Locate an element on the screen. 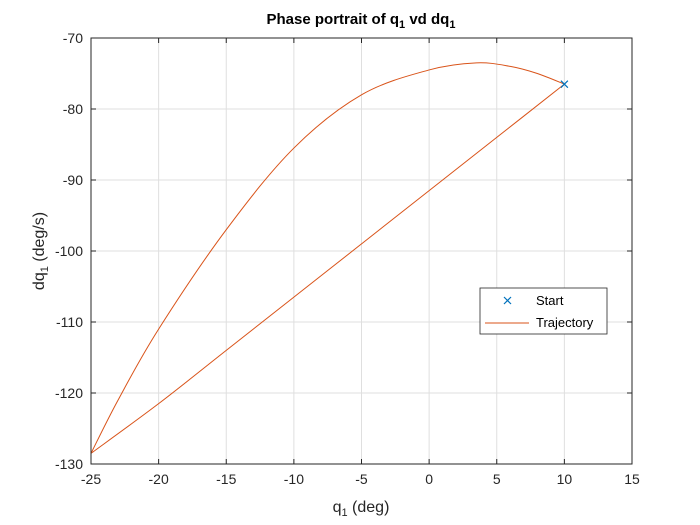  chart-title-sub1: 1 is located at coordinates (402, 25).